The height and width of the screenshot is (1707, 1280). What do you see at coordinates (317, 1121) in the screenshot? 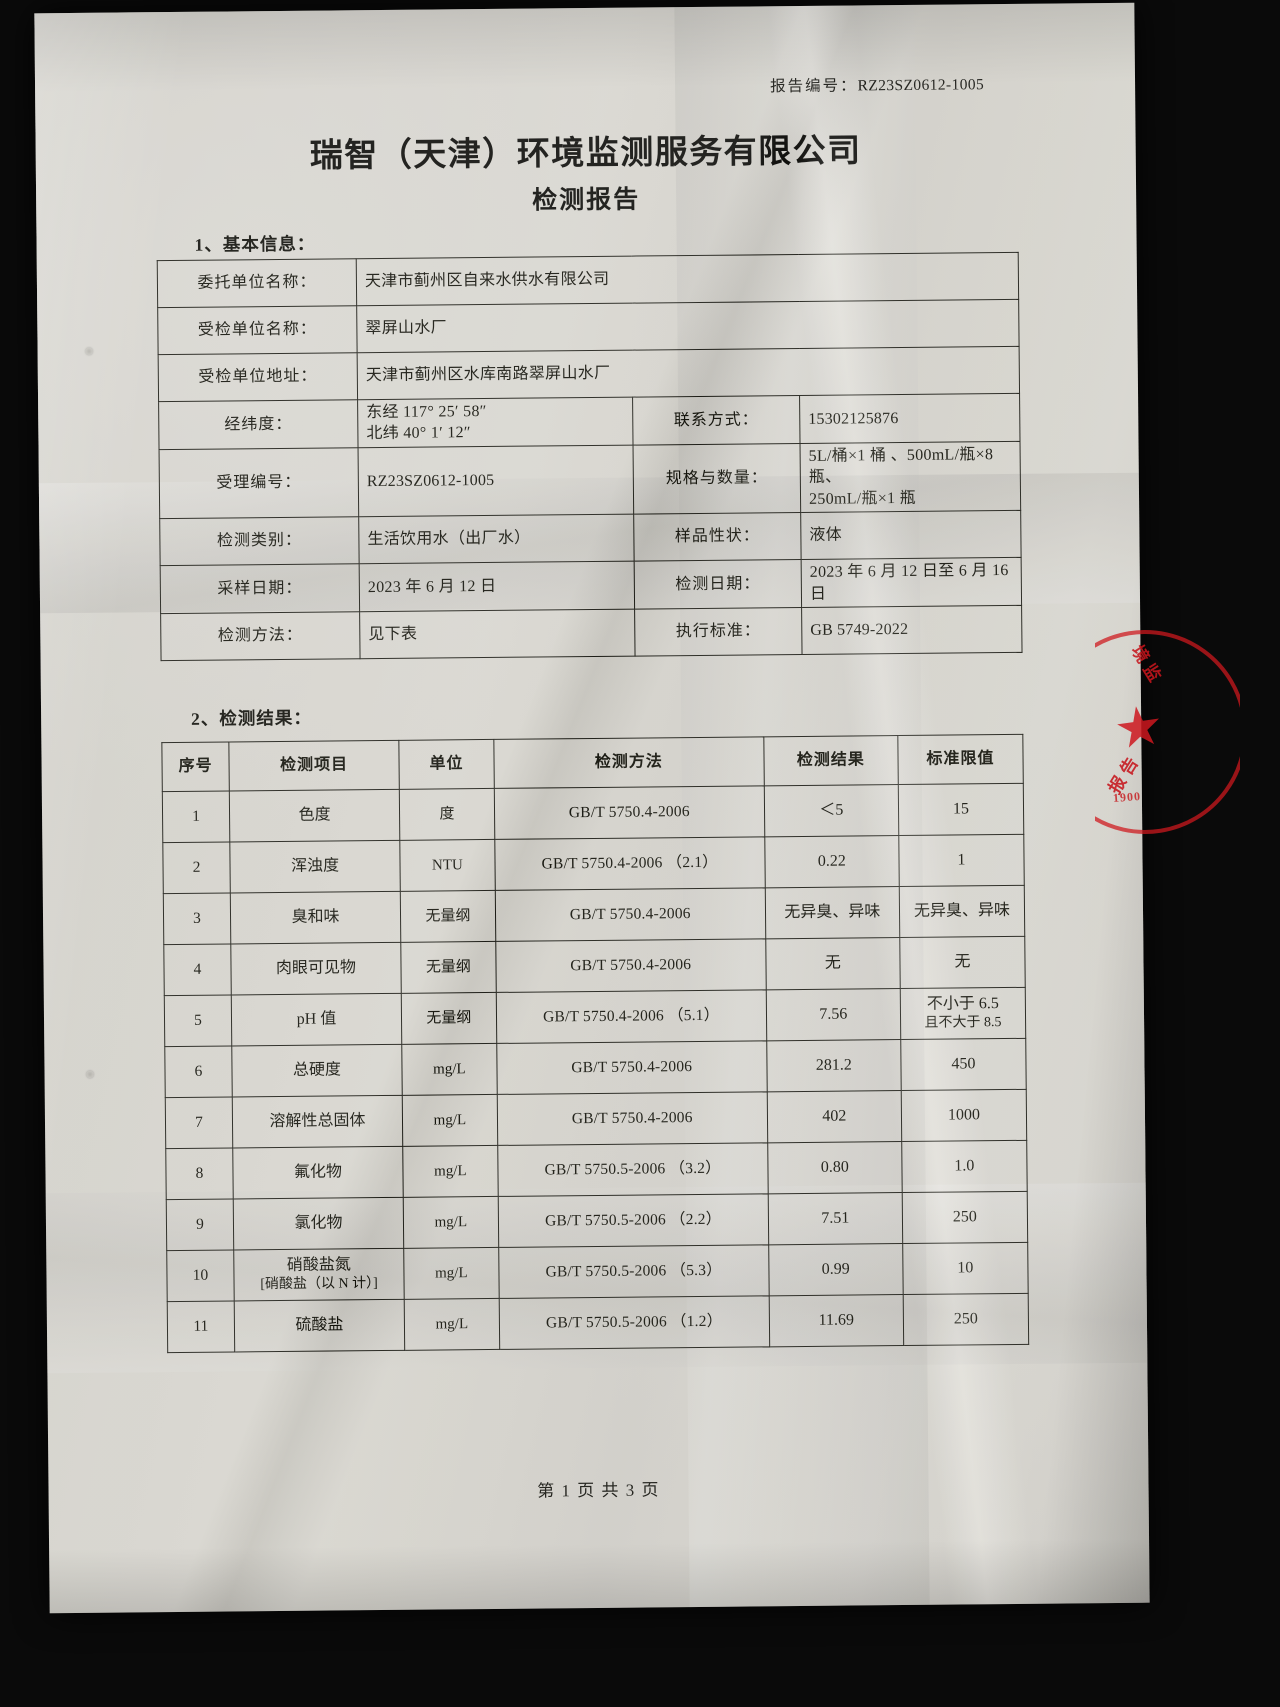
I see `cell-item: 溶解性总固体` at bounding box center [317, 1121].